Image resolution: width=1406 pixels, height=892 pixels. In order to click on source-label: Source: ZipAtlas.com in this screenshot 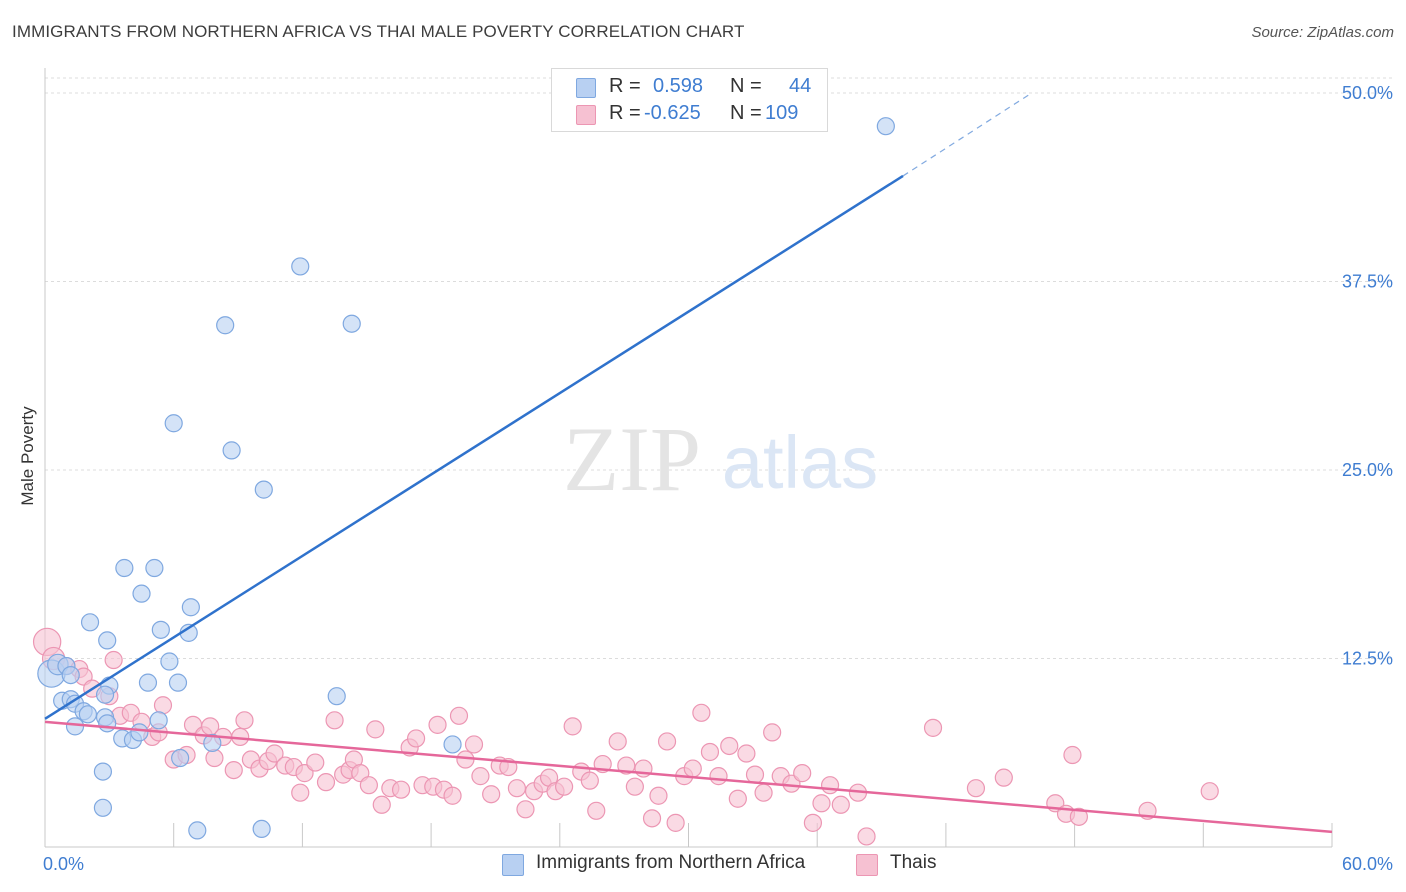, I will do `click(1322, 32)`.